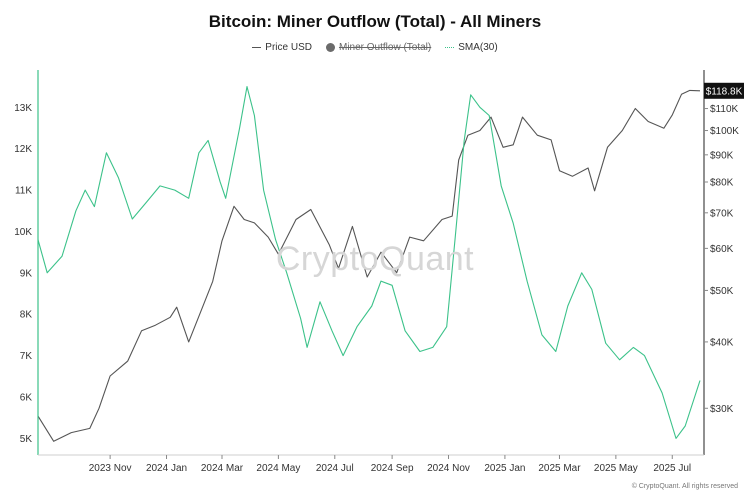 The width and height of the screenshot is (750, 500). What do you see at coordinates (26, 398) in the screenshot?
I see `y-left-tick-label: 6K` at bounding box center [26, 398].